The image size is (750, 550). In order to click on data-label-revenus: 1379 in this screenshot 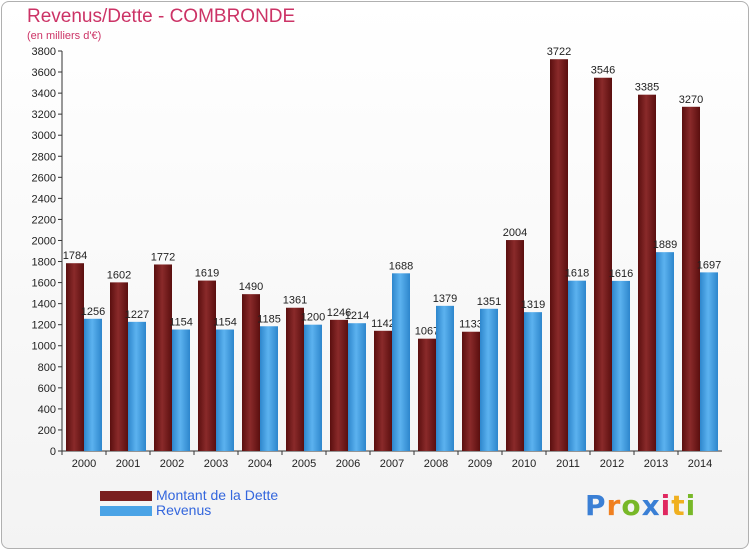, I will do `click(445, 299)`.